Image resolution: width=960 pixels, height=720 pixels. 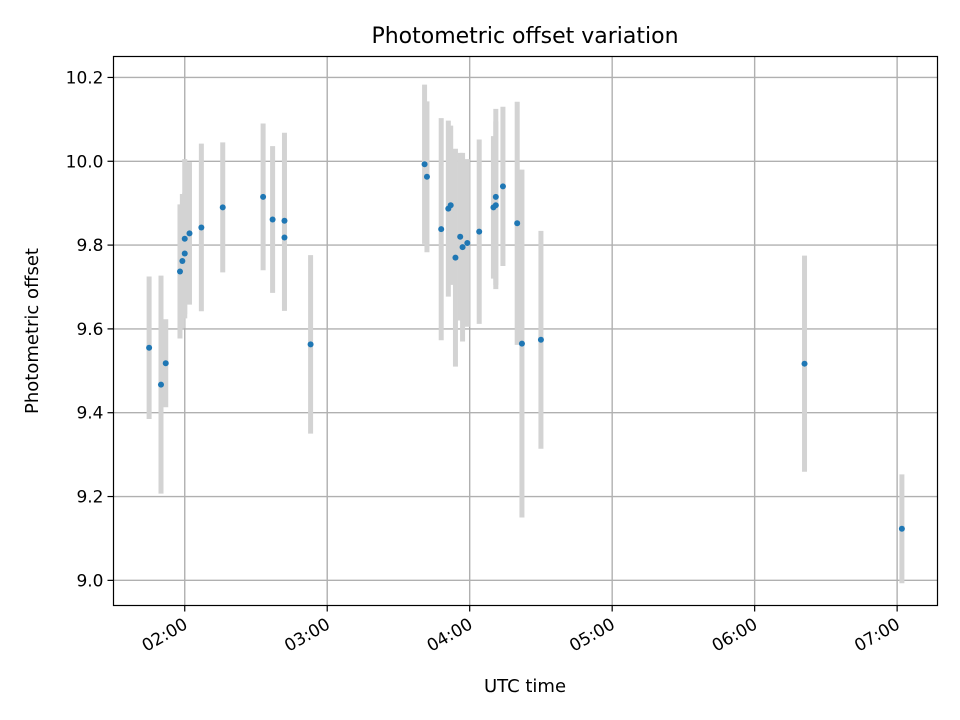 I want to click on y-tick-label: 10.2, so click(x=85, y=78).